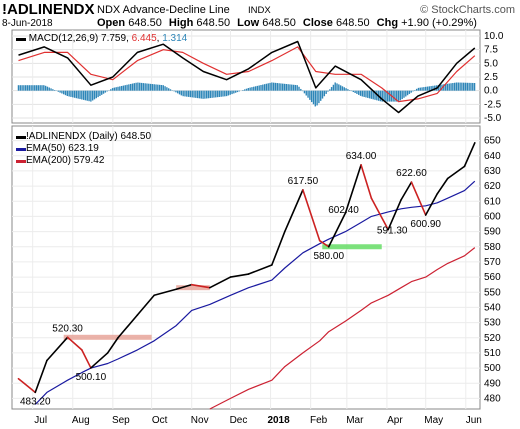  I want to click on price-annotation: 580.00, so click(328, 256).